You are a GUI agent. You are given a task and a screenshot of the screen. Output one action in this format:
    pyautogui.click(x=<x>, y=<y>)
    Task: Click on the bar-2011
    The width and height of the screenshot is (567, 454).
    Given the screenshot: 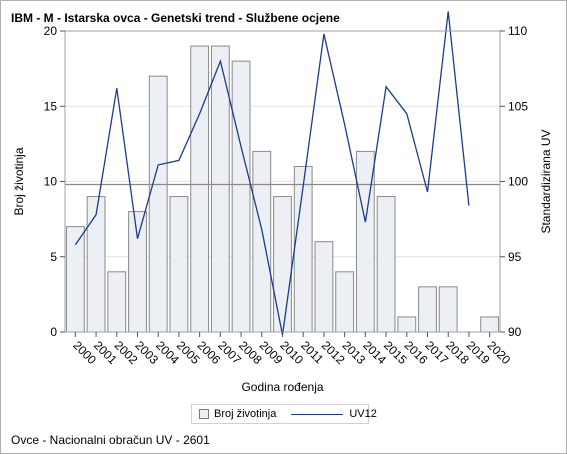 What is the action you would take?
    pyautogui.click(x=303, y=249)
    